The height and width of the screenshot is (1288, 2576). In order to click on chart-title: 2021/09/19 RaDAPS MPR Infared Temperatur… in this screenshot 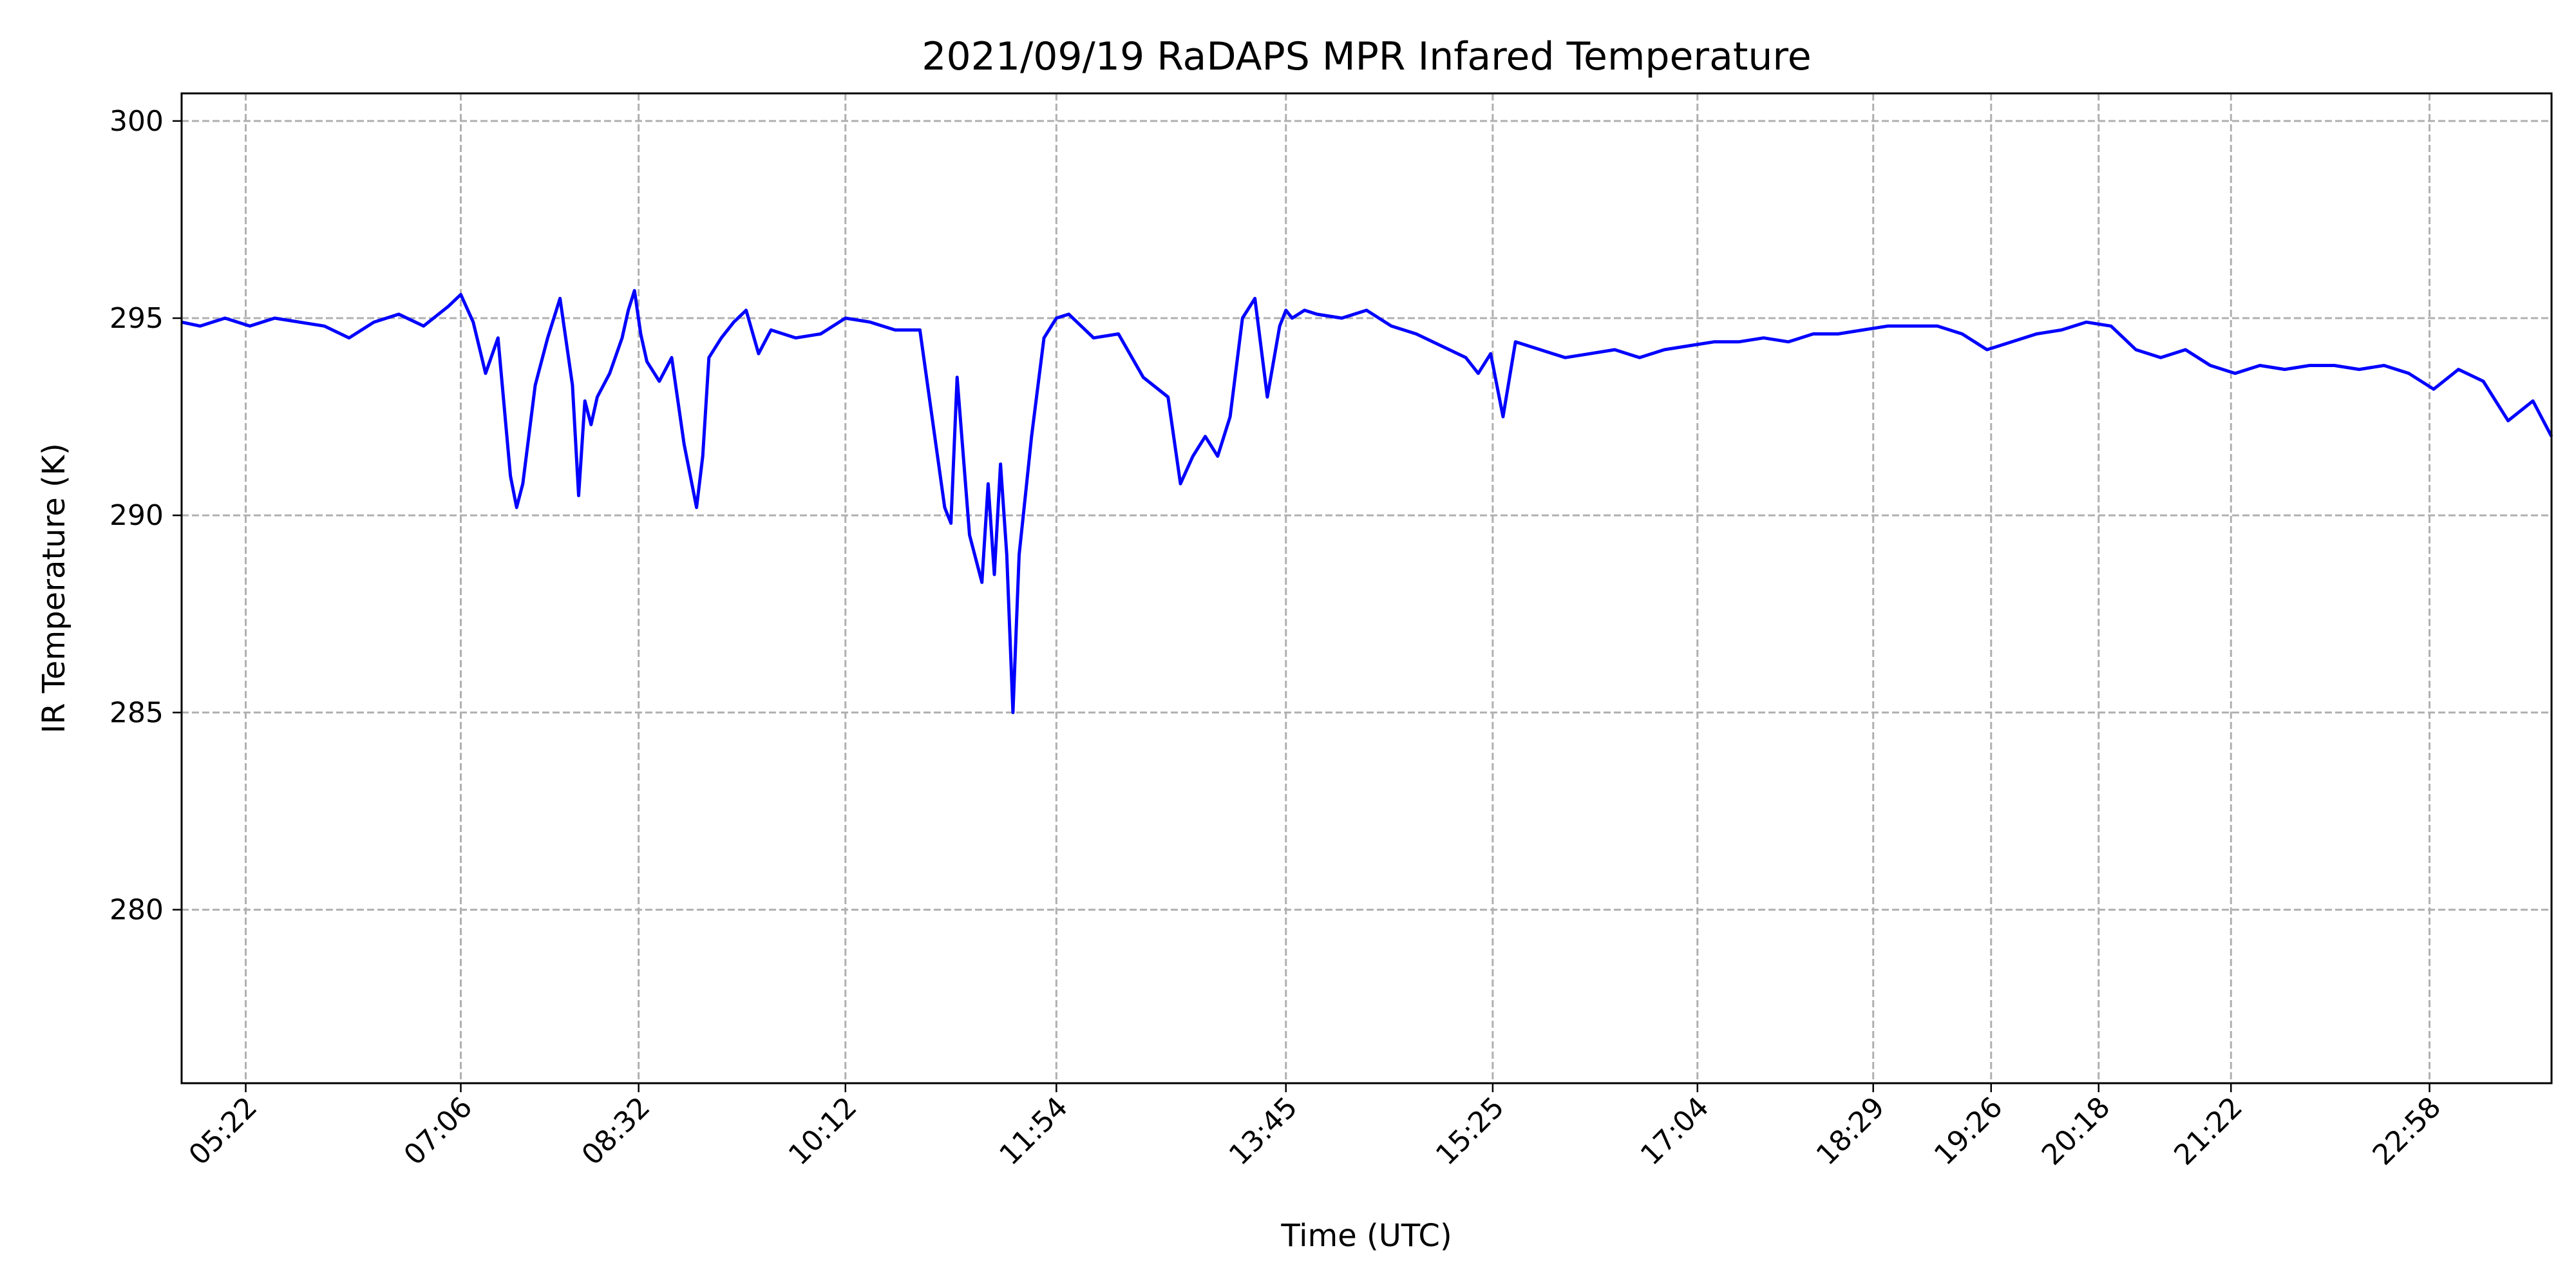, I will do `click(1366, 56)`.